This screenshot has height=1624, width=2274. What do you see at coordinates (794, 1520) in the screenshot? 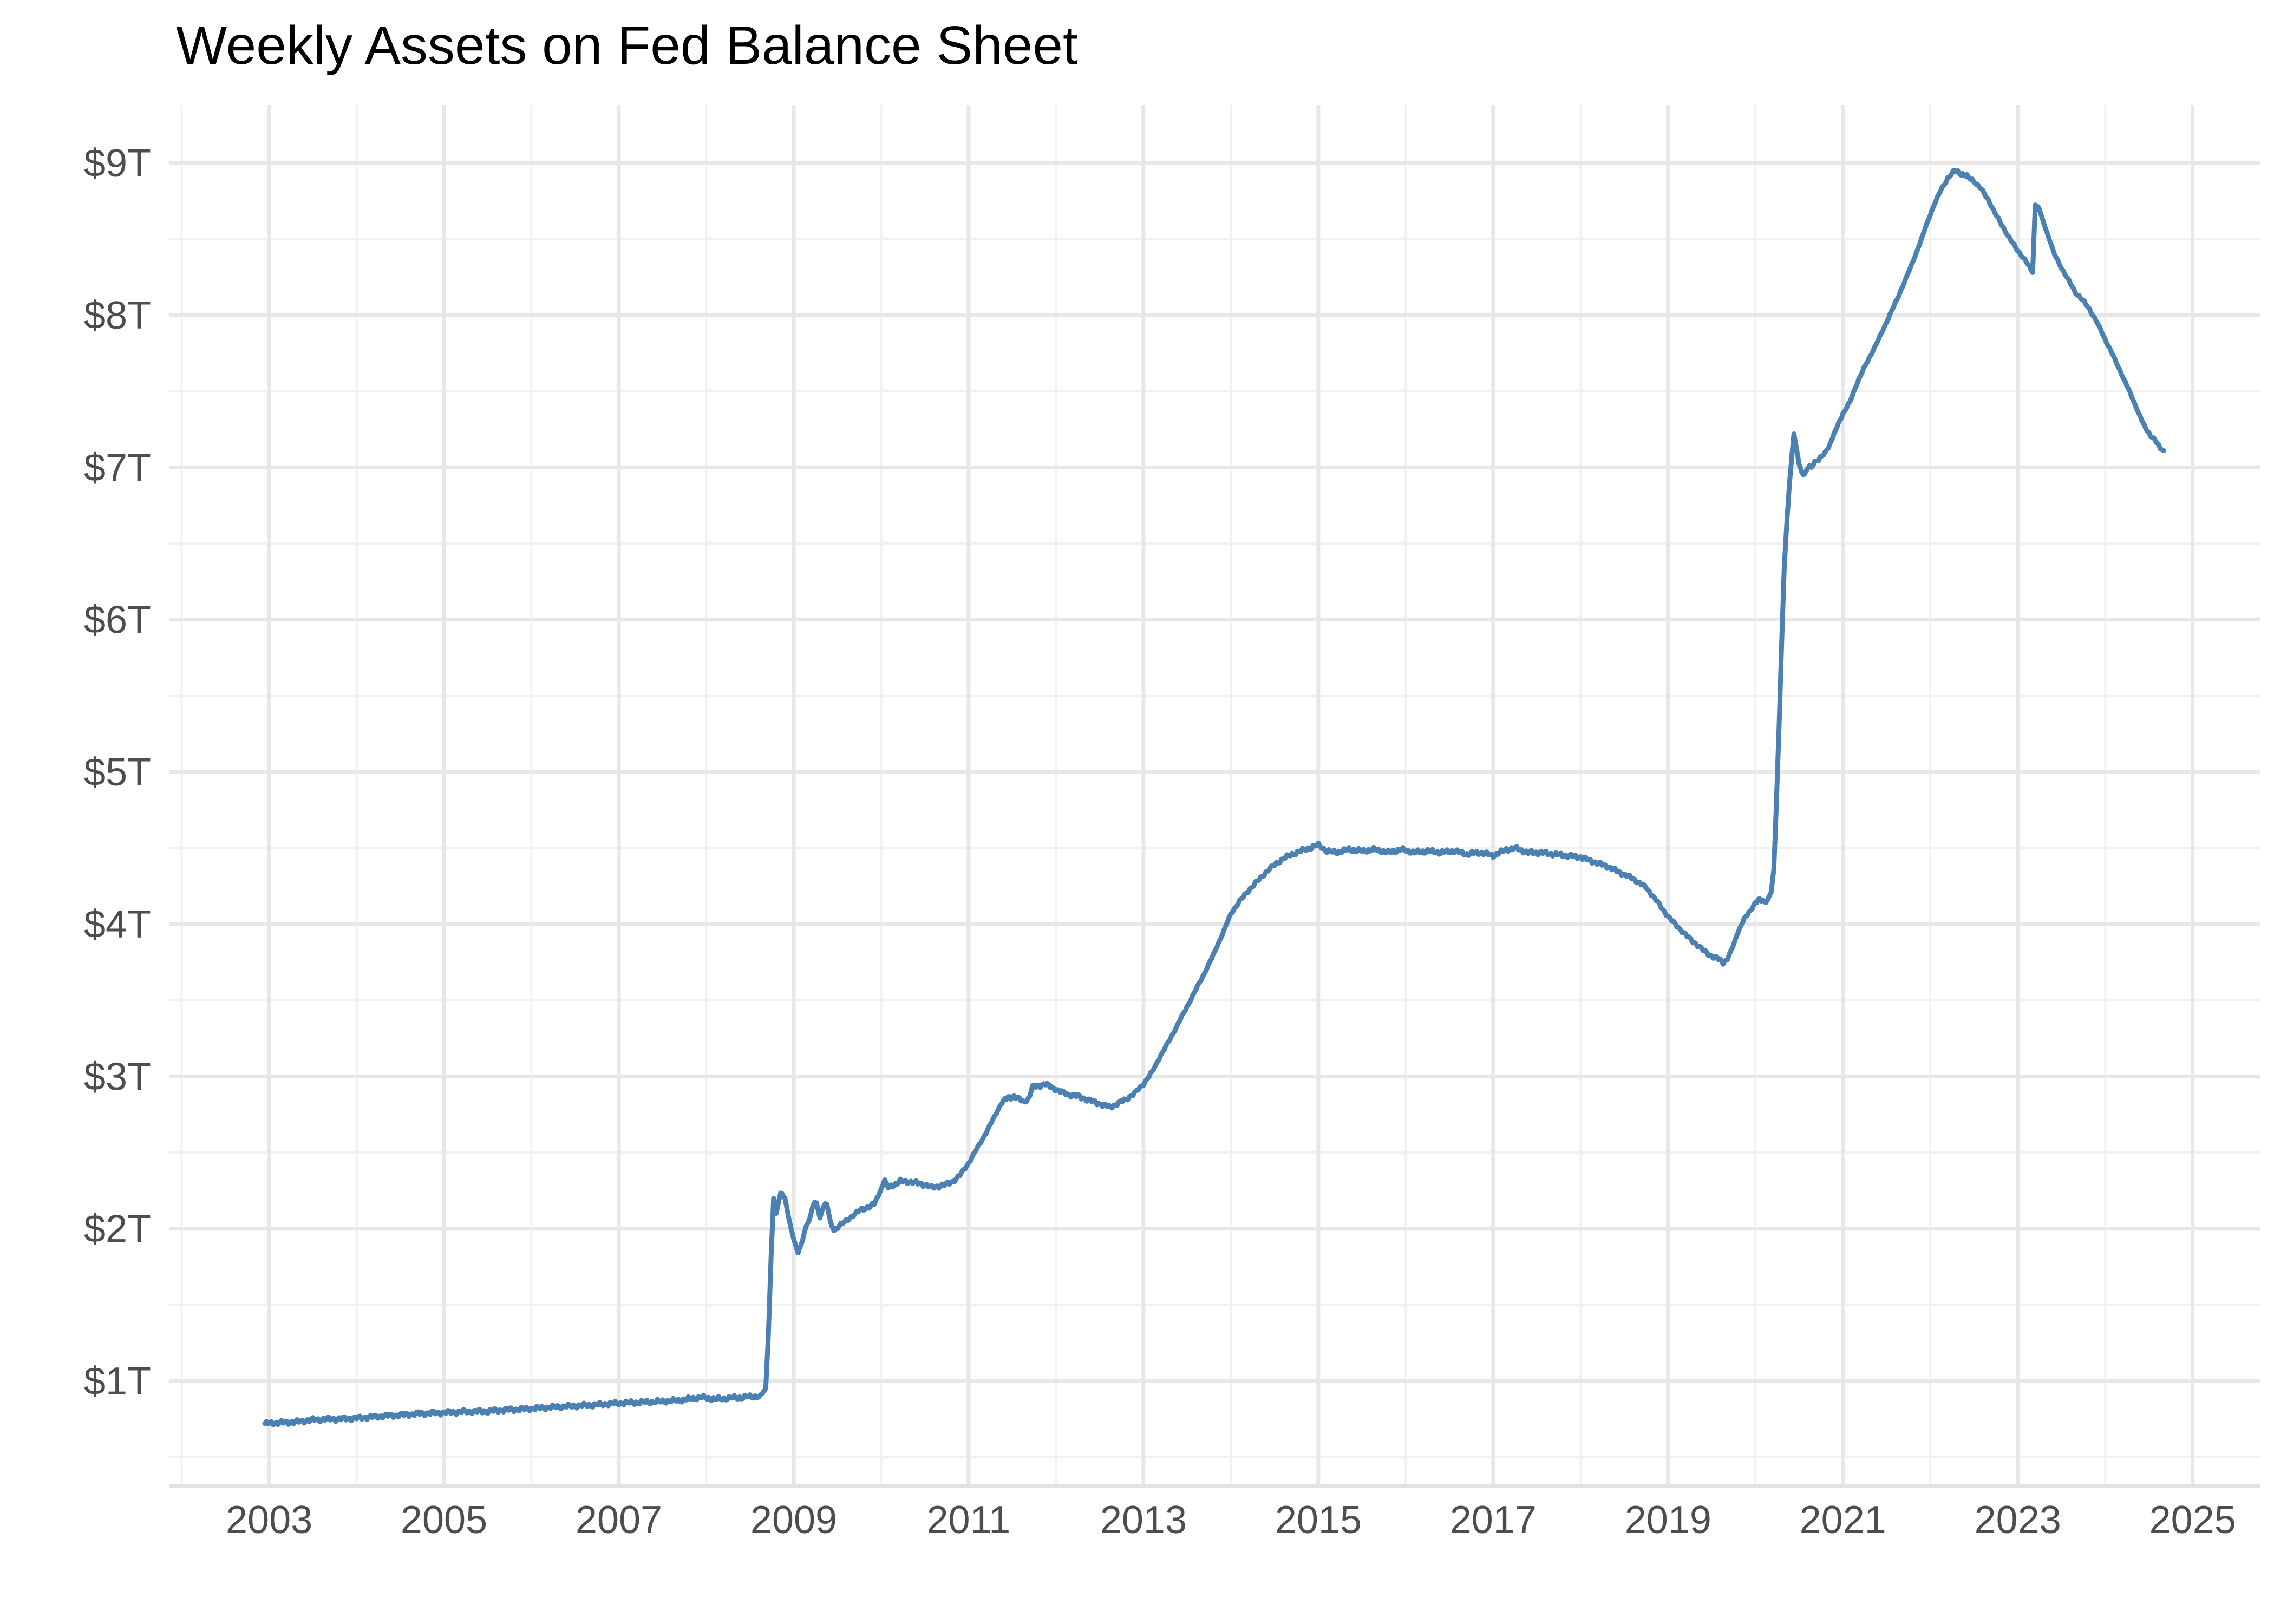
I see `x-tick-label: 2009` at bounding box center [794, 1520].